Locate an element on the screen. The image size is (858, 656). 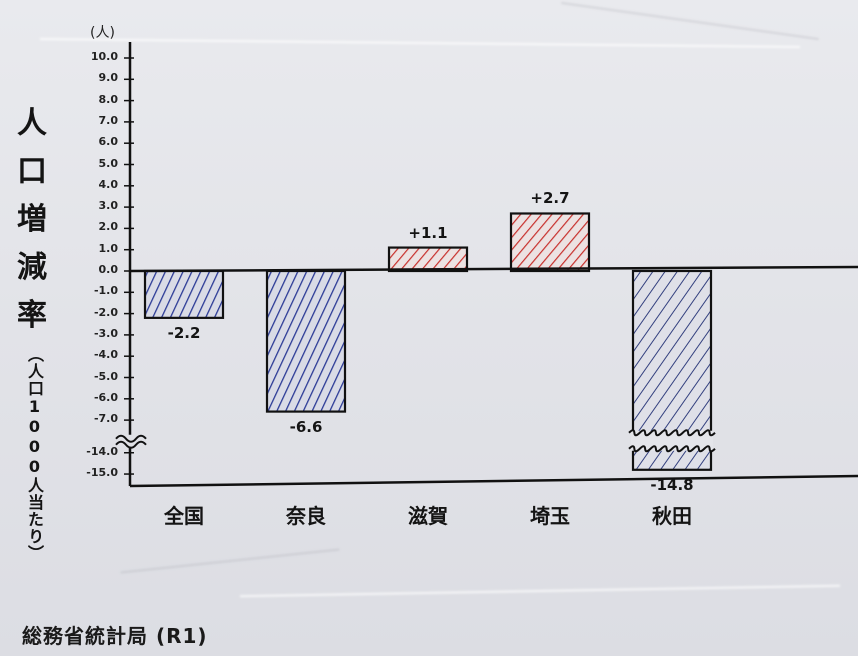
y-tick-label: 0.0 is located at coordinates (108, 269).